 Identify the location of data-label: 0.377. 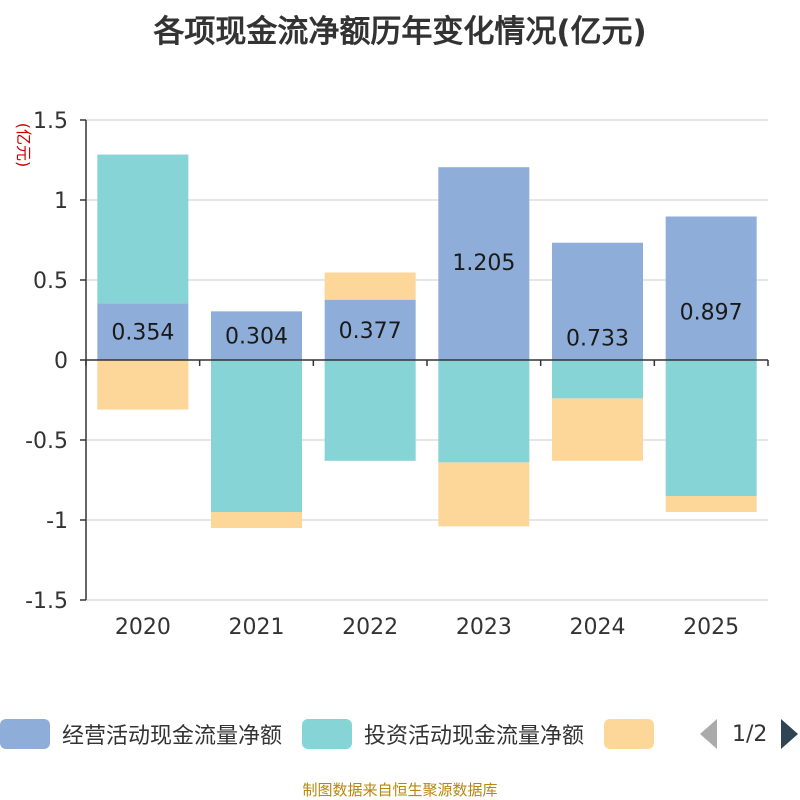
(370, 331).